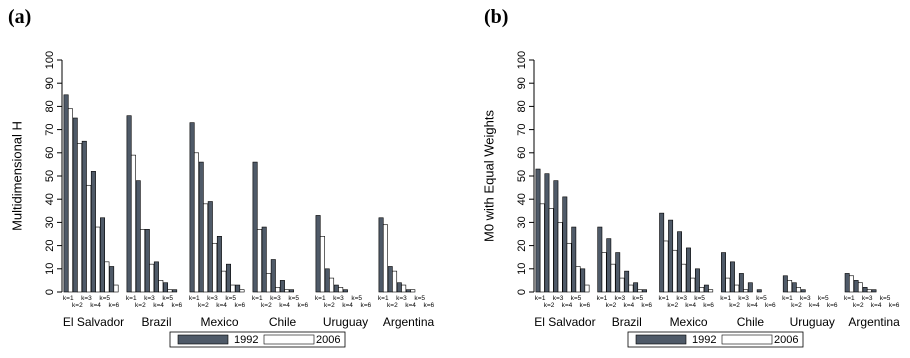  Describe the element at coordinates (50, 83) in the screenshot. I see `chart1-y-tick-label: 90` at that location.